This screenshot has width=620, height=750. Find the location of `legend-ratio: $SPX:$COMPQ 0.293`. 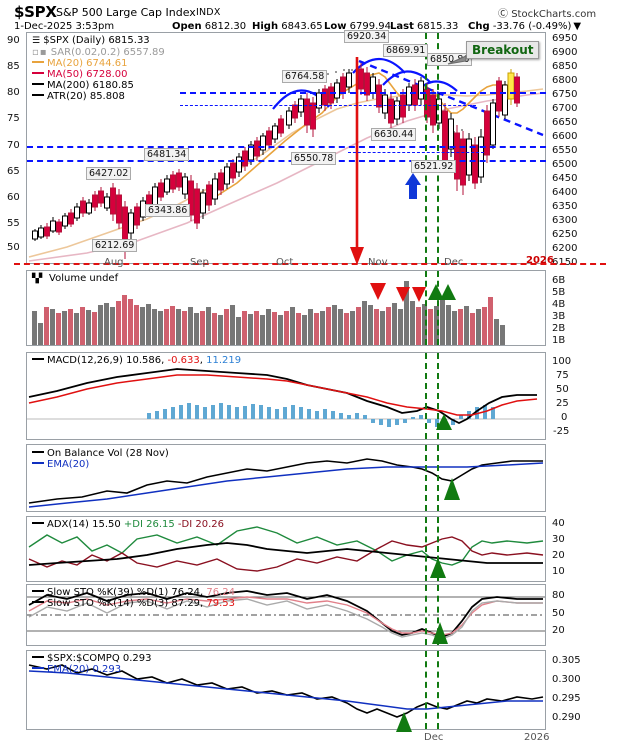

legend-ratio: $SPX:$COMPQ 0.293 is located at coordinates (92, 658).